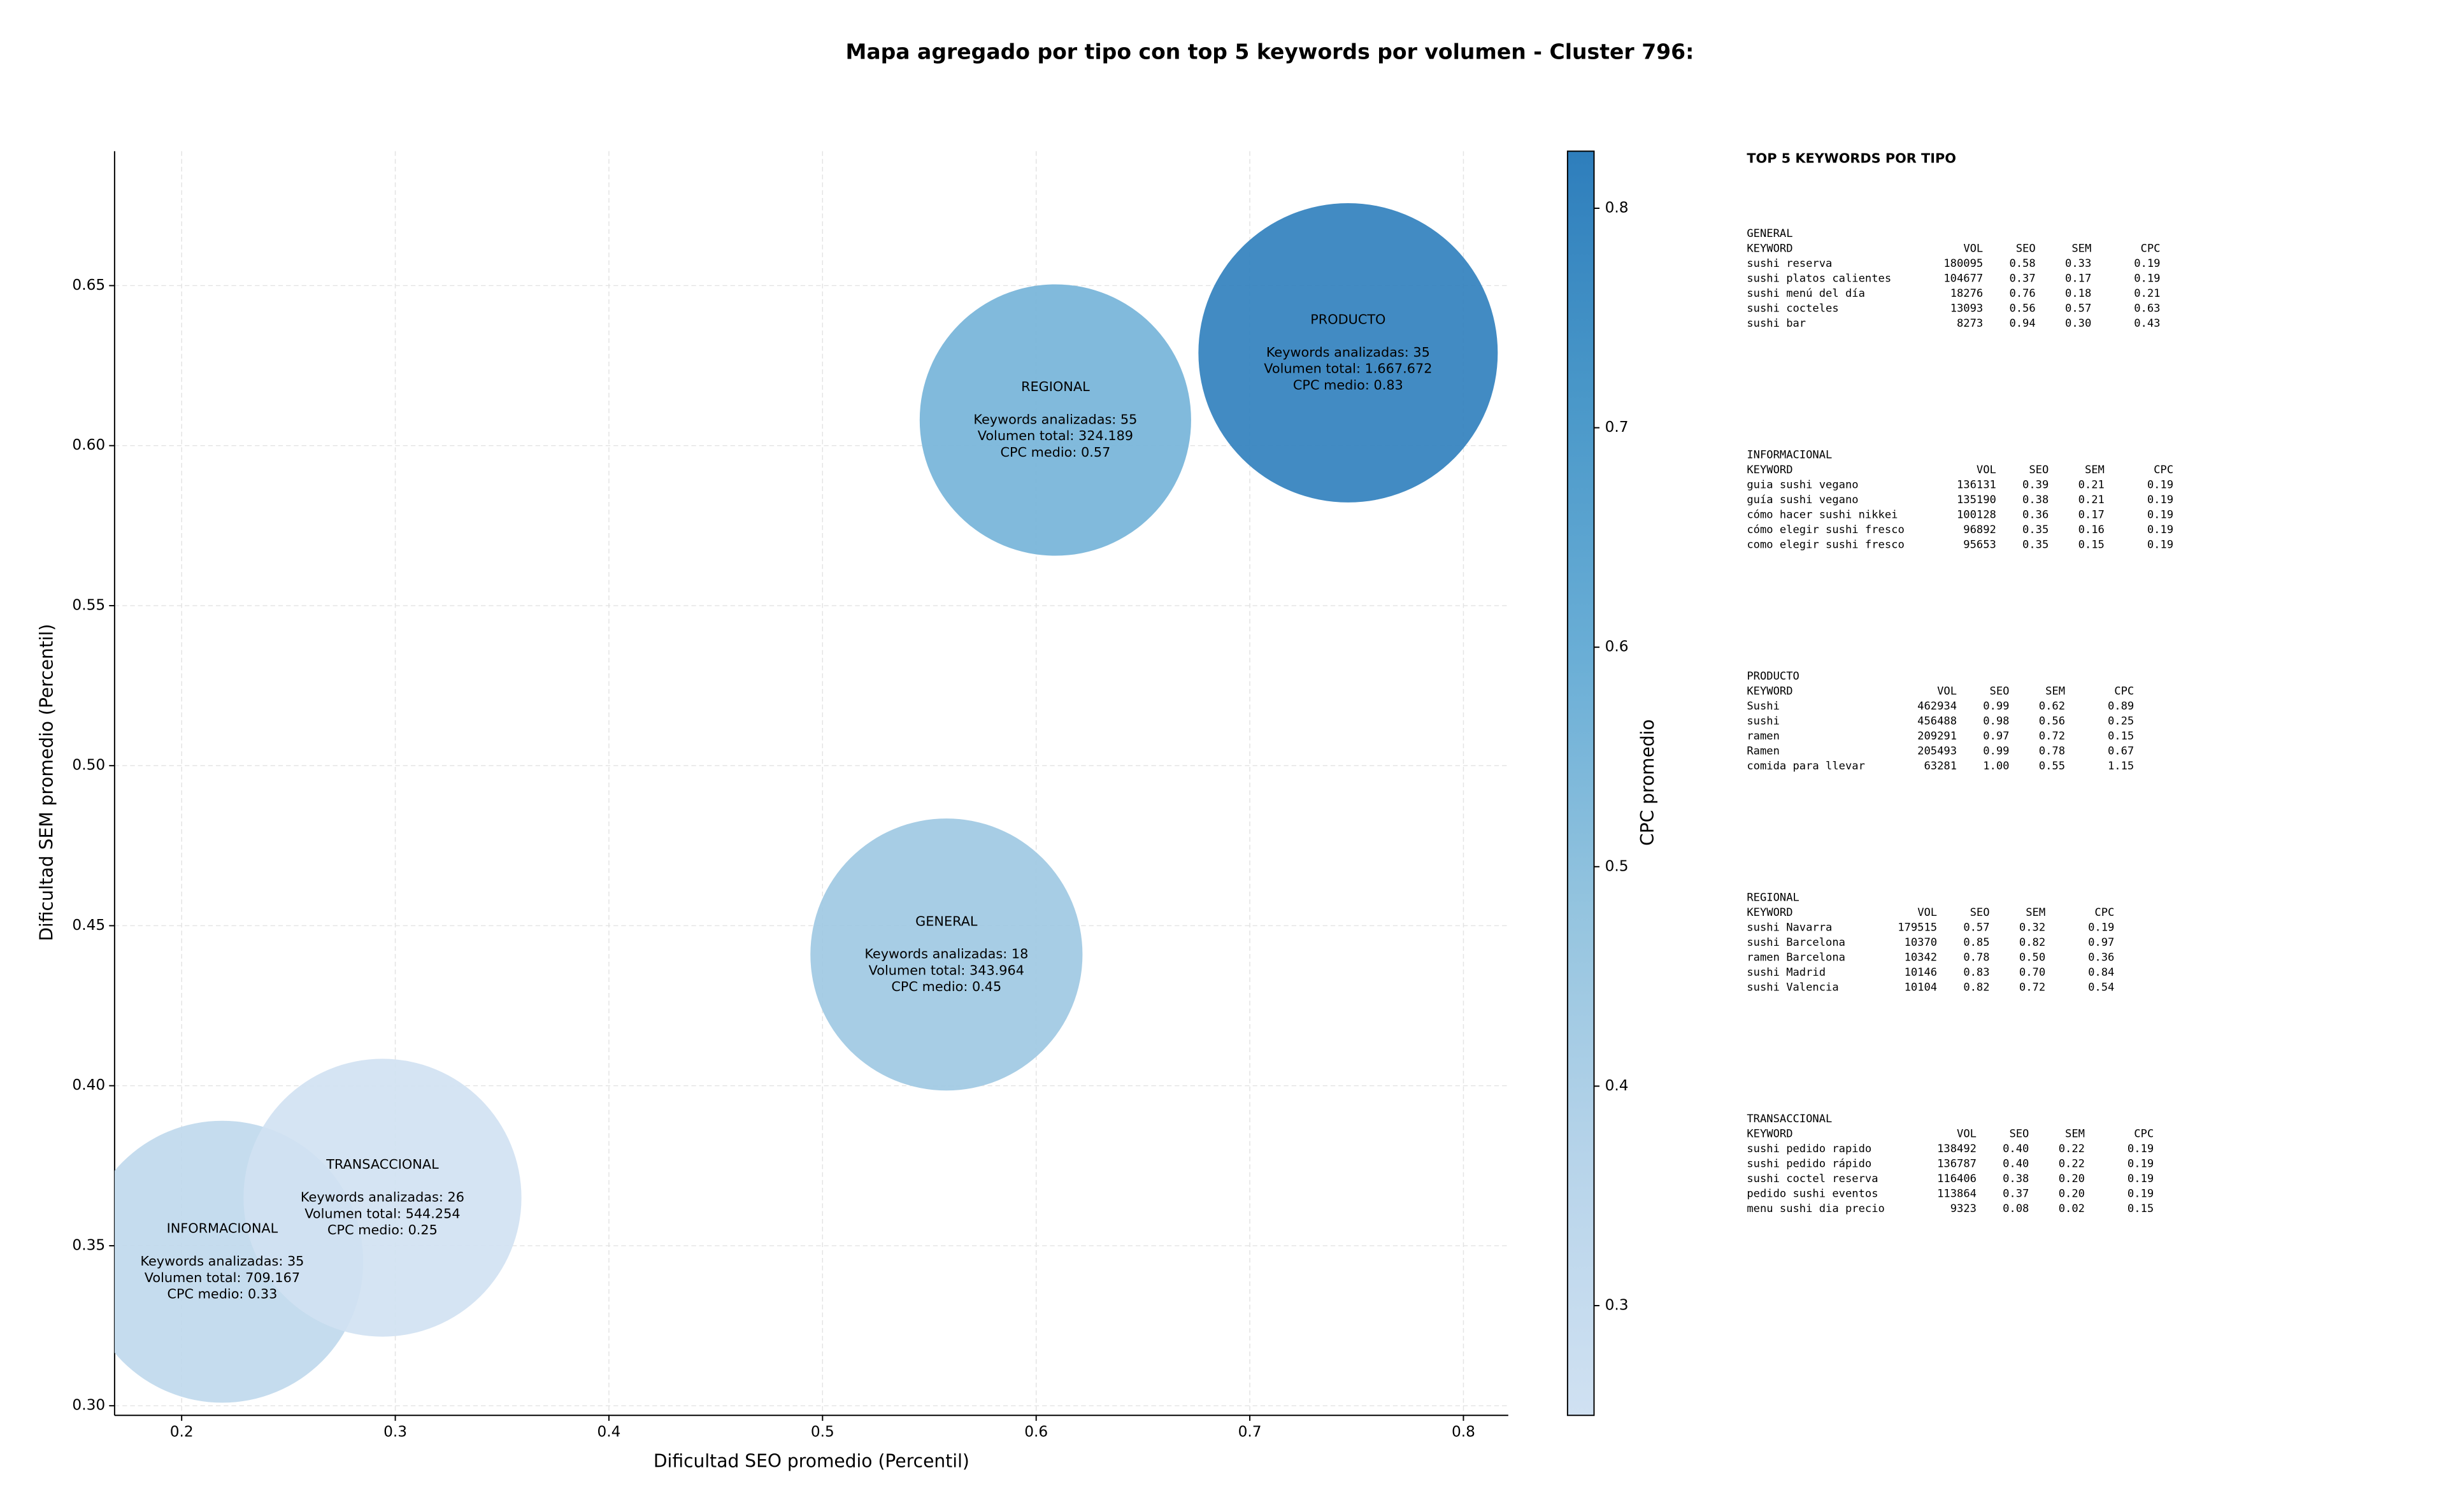 The width and height of the screenshot is (2446, 1512). Describe the element at coordinates (1348, 368) in the screenshot. I see `bubble-annotation: Volumen total: 1.667.672` at that location.